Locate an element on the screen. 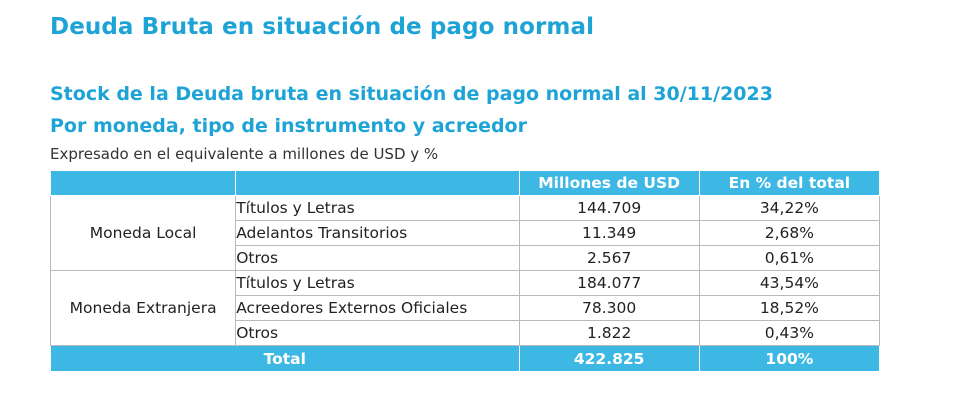 This screenshot has height=400, width=958. header-cell-millones-usd: Millones de USD is located at coordinates (609, 183).